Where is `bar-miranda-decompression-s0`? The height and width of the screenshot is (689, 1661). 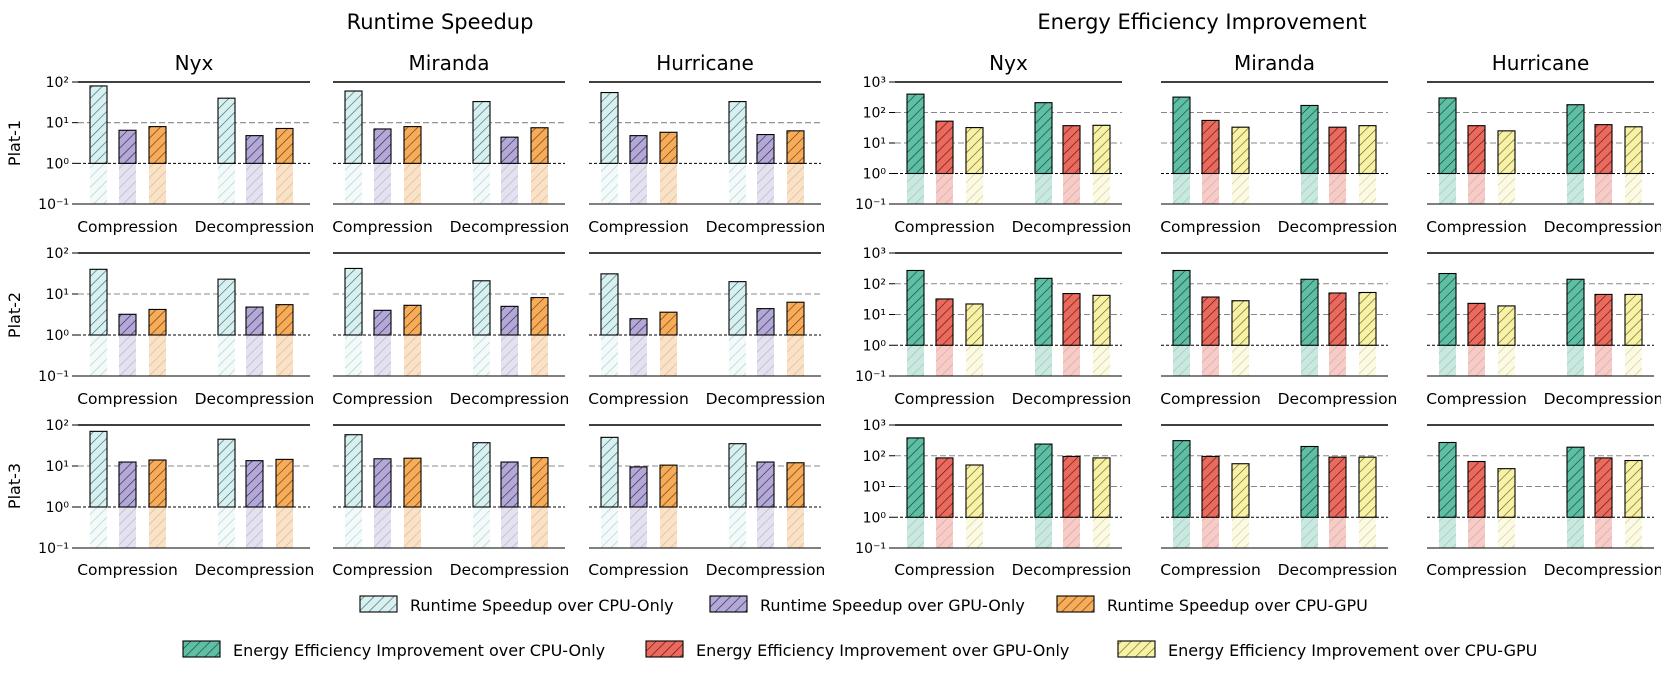
bar-miranda-decompression-s0 is located at coordinates (1309, 312).